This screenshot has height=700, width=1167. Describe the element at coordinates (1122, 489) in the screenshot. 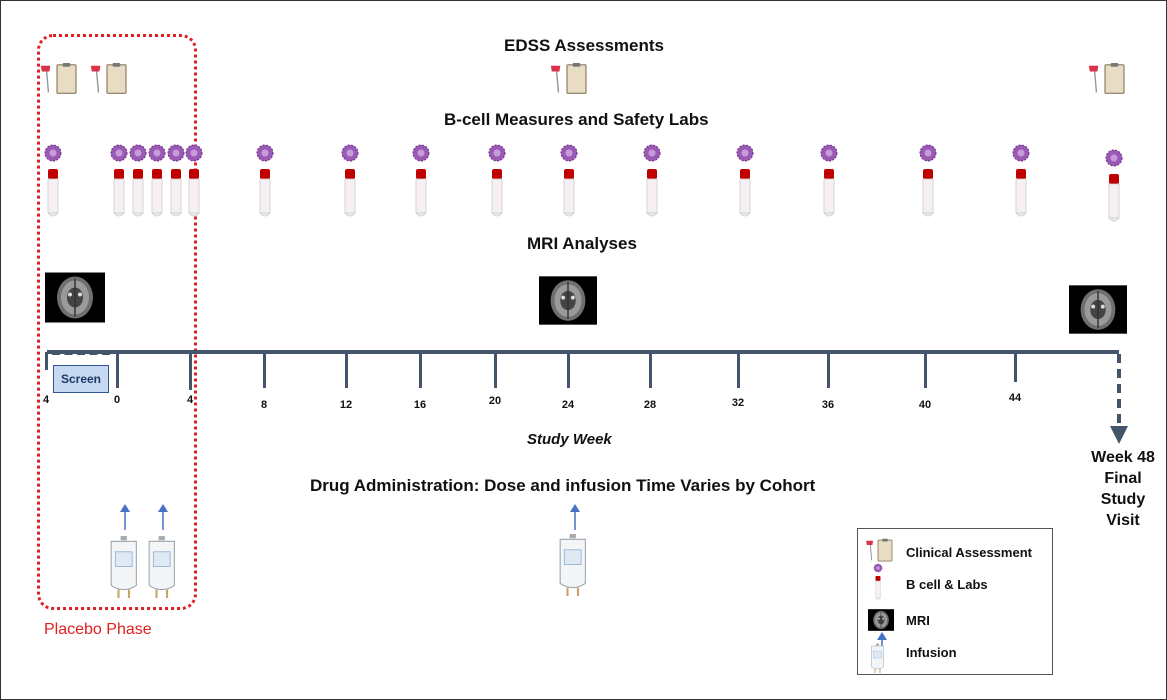

I see `final-study-visit-label: Week 48 Final Study Visit` at that location.